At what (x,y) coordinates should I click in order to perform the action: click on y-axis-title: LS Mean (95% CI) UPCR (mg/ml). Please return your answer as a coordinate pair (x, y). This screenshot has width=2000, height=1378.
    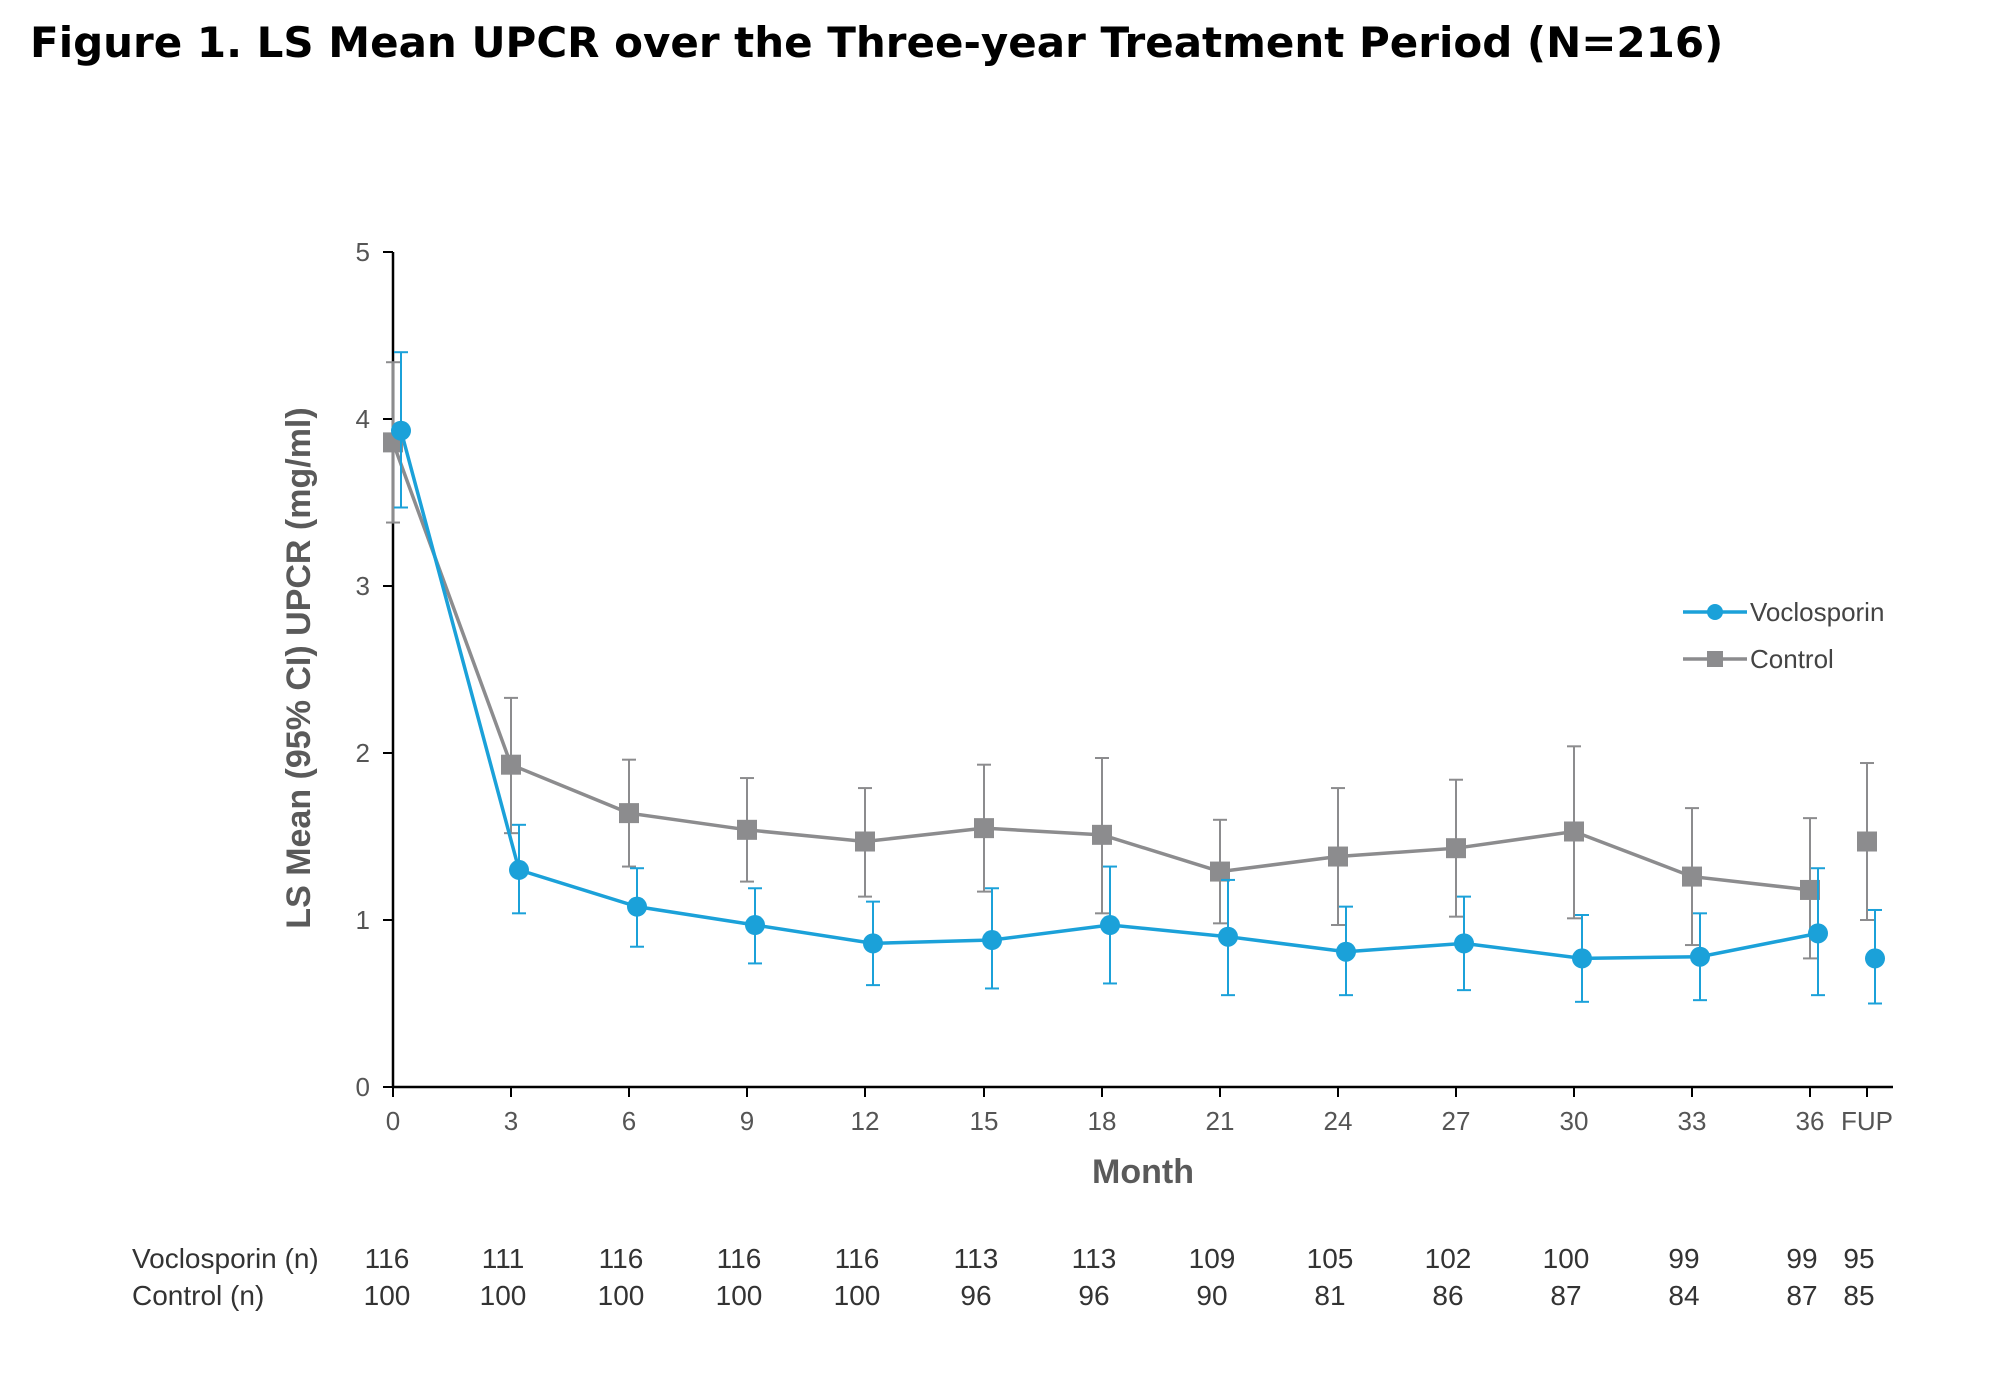
    Looking at the image, I should click on (299, 667).